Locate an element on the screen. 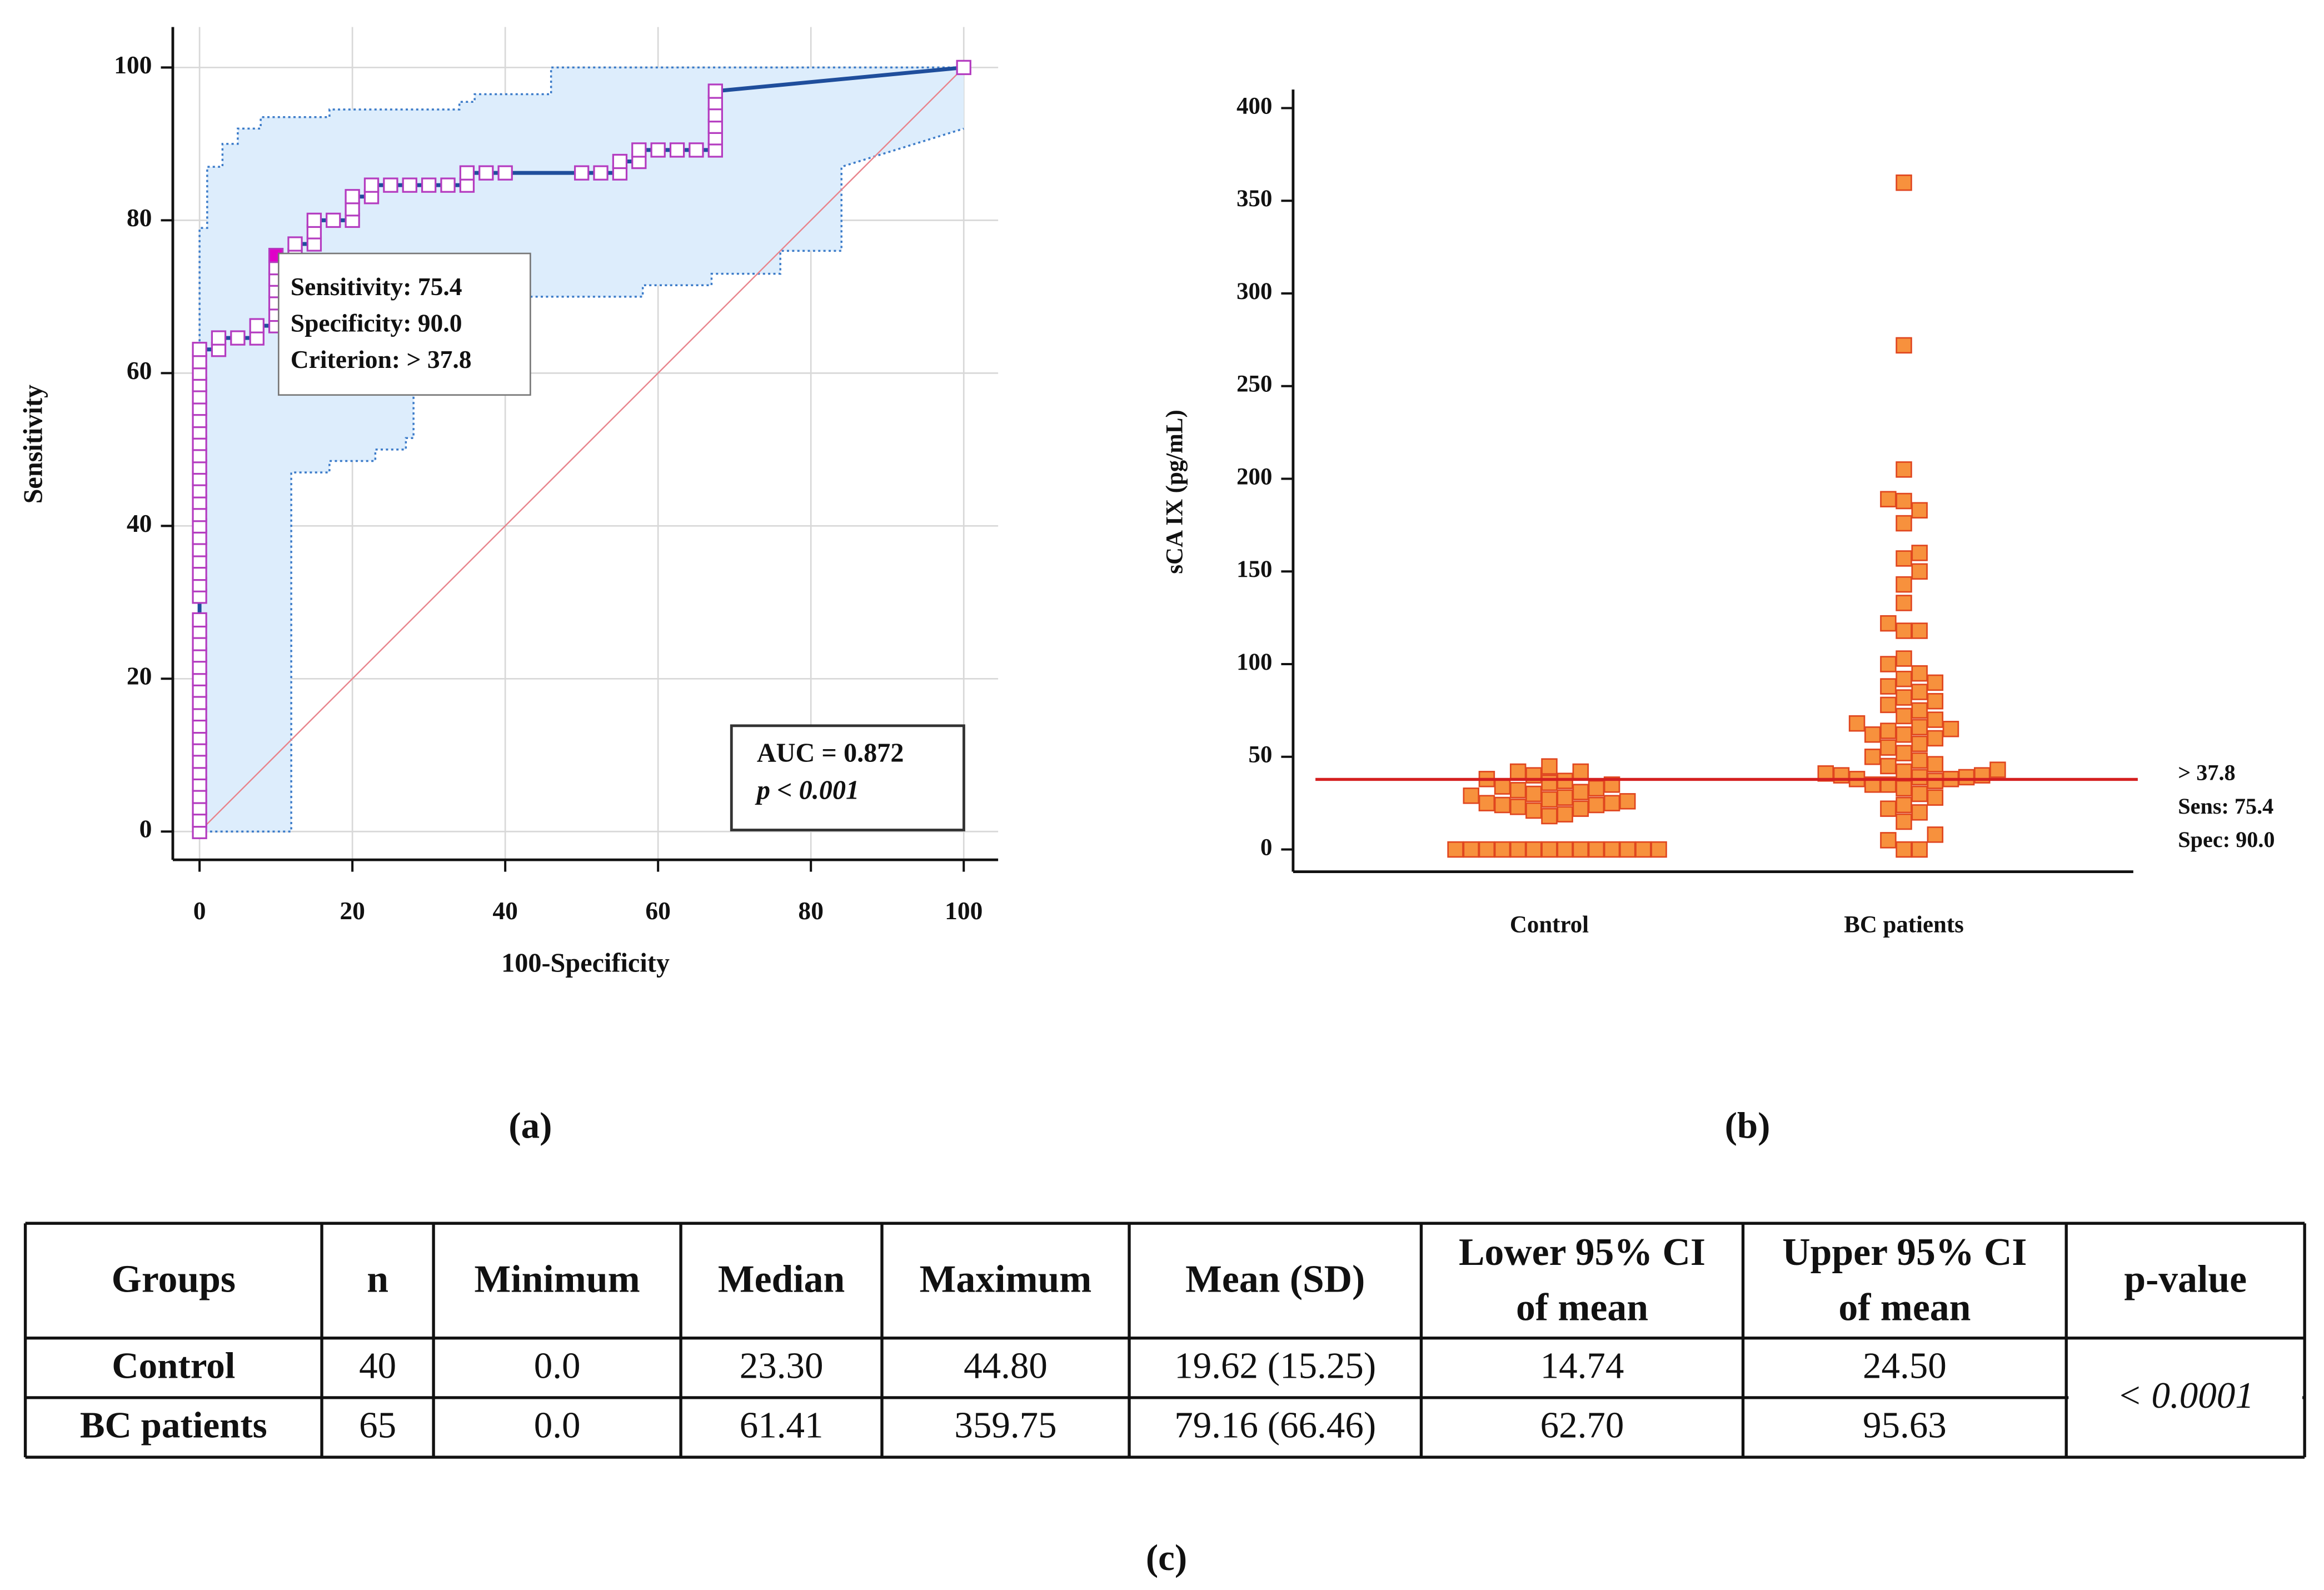 The height and width of the screenshot is (1590, 2324). annotation-text: Criterion: > 37.8 is located at coordinates (381, 359).